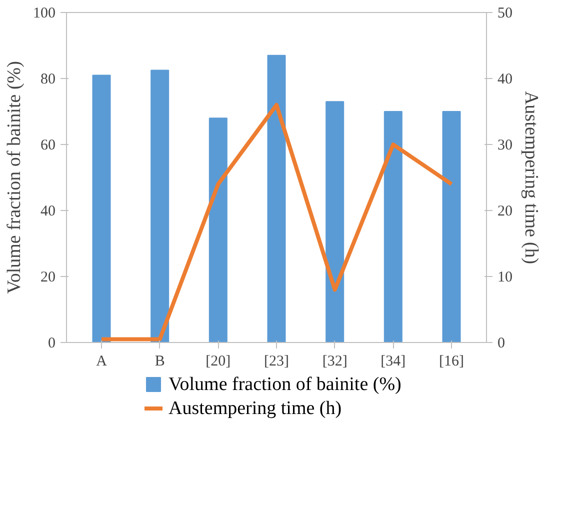 The width and height of the screenshot is (586, 507). I want to click on y2-tick-label: 20, so click(505, 212).